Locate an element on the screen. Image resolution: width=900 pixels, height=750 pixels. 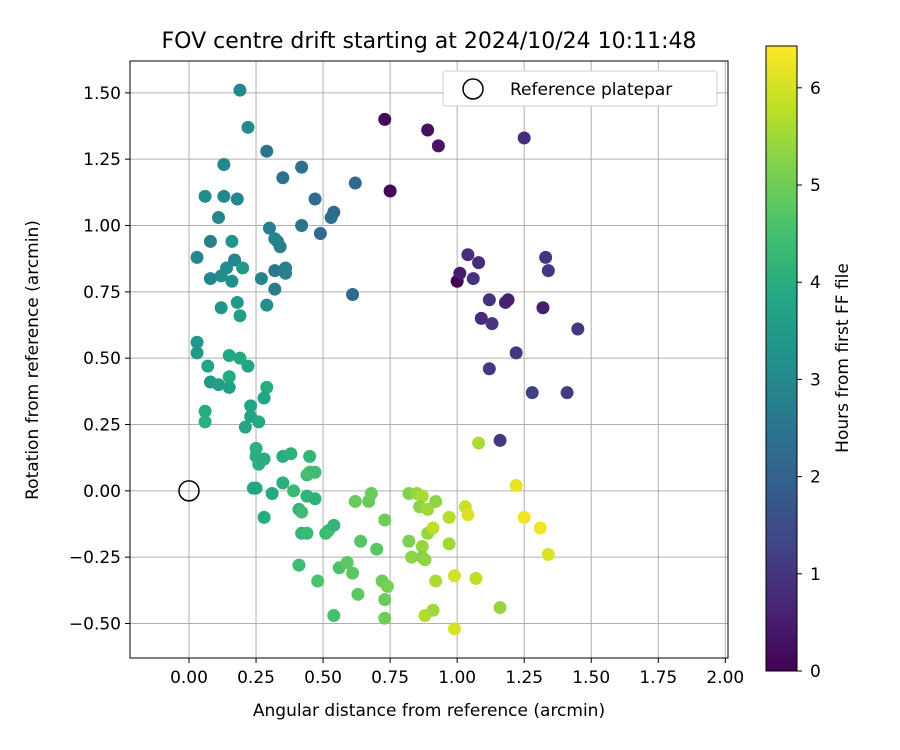
legend: Reference platepar is located at coordinates (580, 88).